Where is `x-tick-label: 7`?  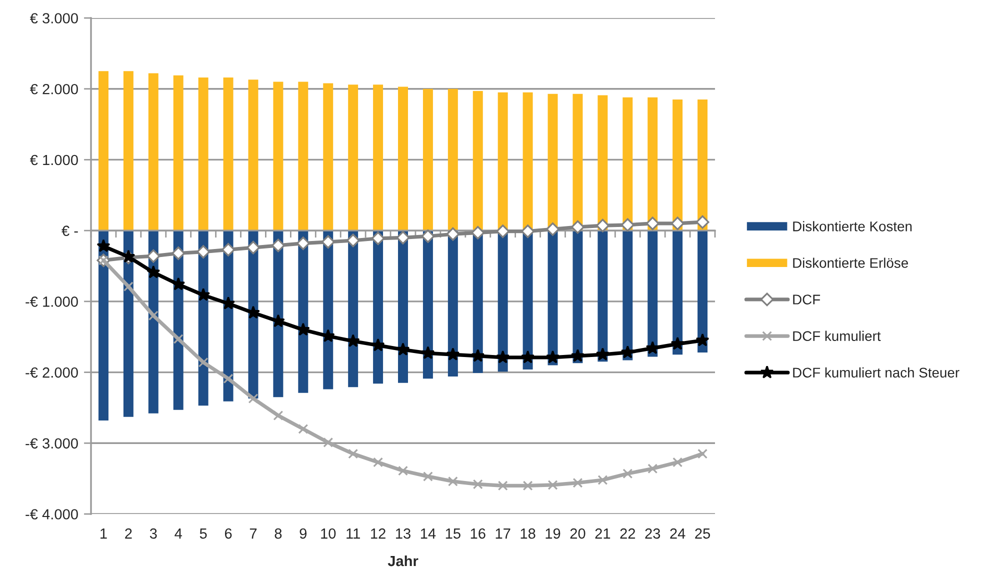 x-tick-label: 7 is located at coordinates (253, 533).